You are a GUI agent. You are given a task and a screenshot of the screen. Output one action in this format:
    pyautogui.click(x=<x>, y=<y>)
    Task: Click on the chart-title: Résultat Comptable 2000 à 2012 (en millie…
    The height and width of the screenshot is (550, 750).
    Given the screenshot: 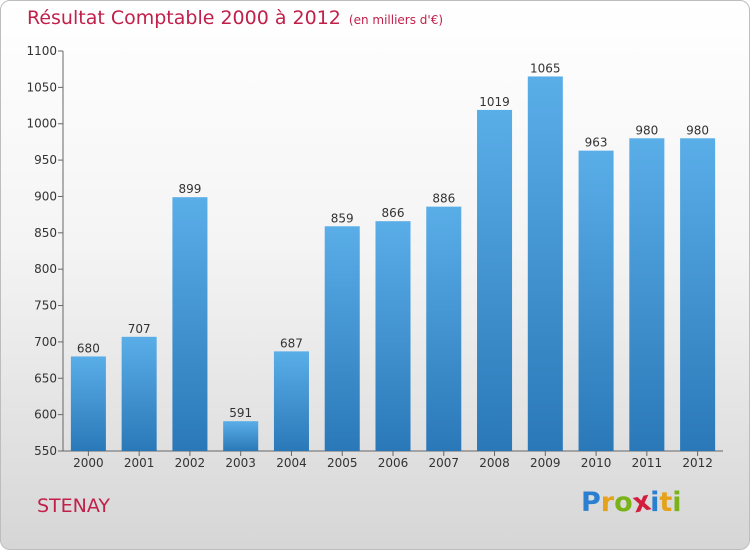 What is the action you would take?
    pyautogui.click(x=235, y=18)
    